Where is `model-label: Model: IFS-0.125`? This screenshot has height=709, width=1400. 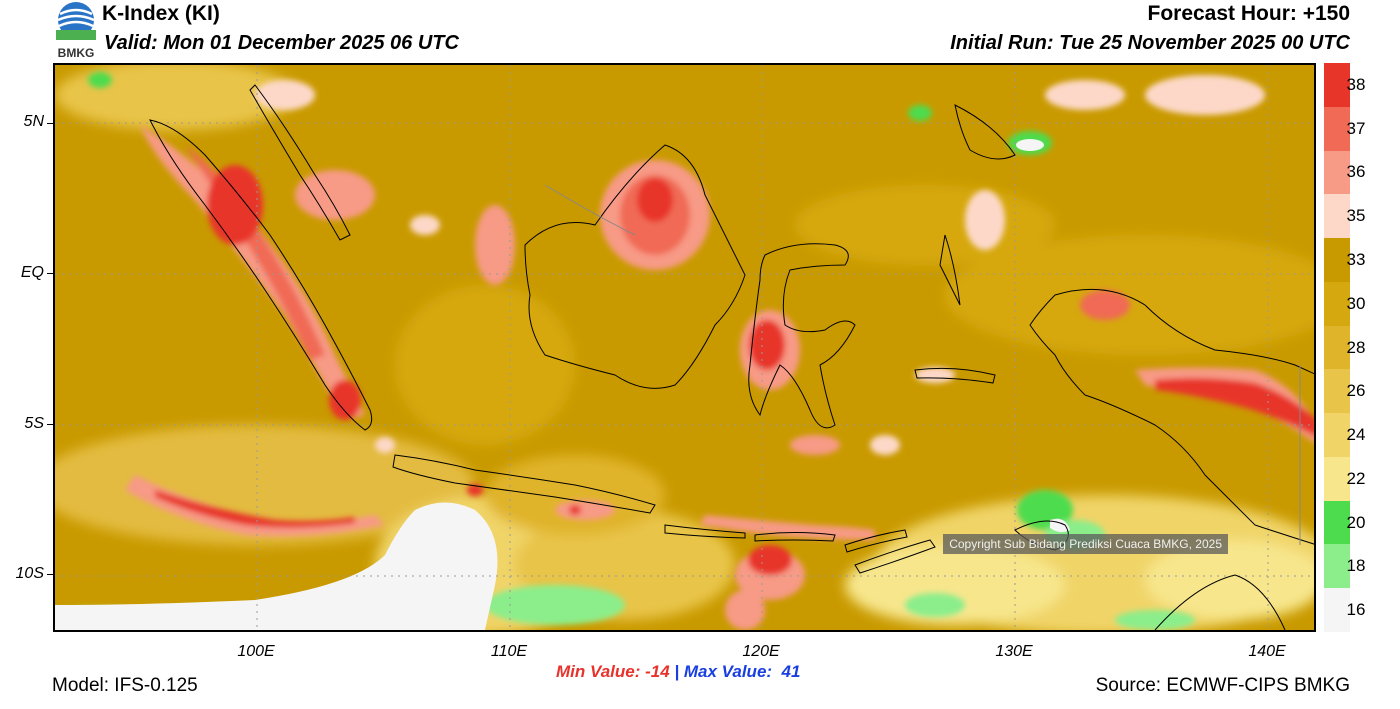 model-label: Model: IFS-0.125 is located at coordinates (125, 685).